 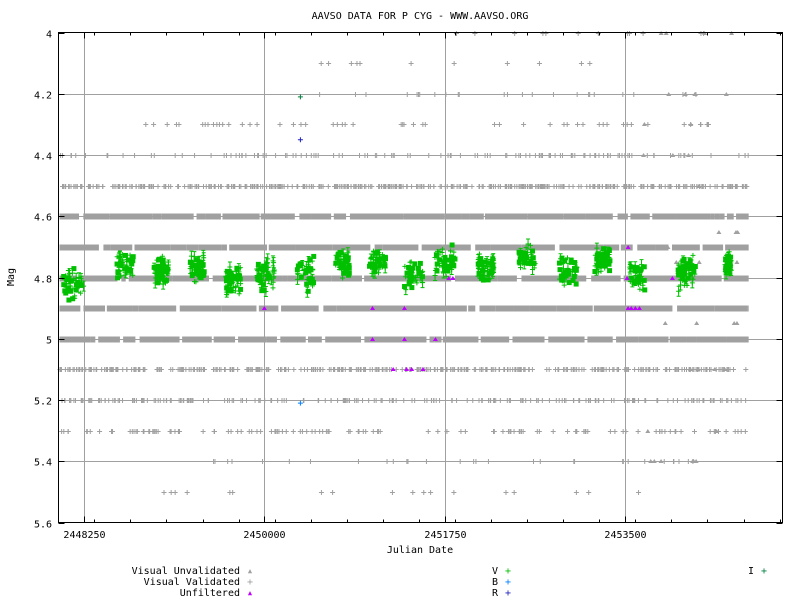 I want to click on legend-item-visual-validated: Visual Validated +, so click(x=180, y=582).